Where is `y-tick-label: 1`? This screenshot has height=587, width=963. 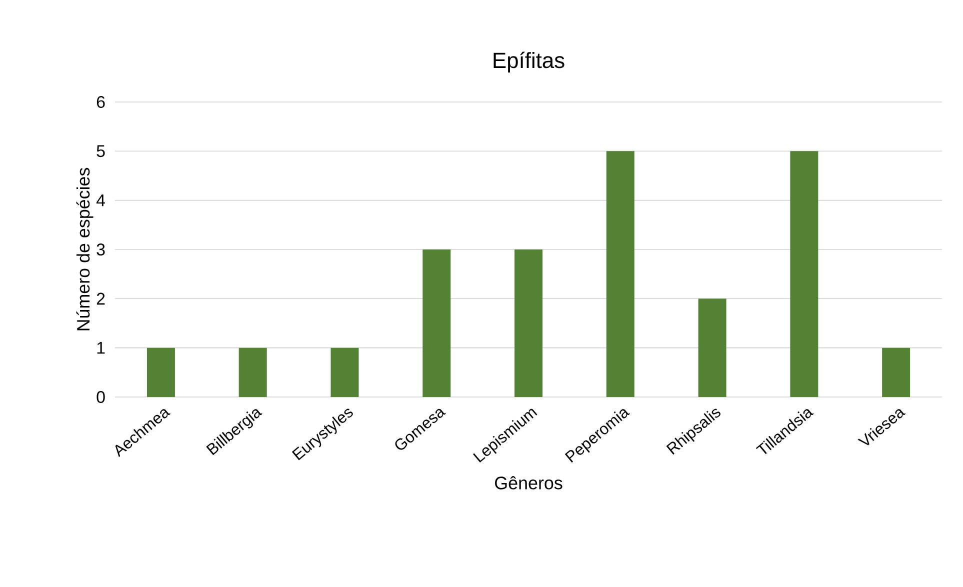
y-tick-label: 1 is located at coordinates (101, 348).